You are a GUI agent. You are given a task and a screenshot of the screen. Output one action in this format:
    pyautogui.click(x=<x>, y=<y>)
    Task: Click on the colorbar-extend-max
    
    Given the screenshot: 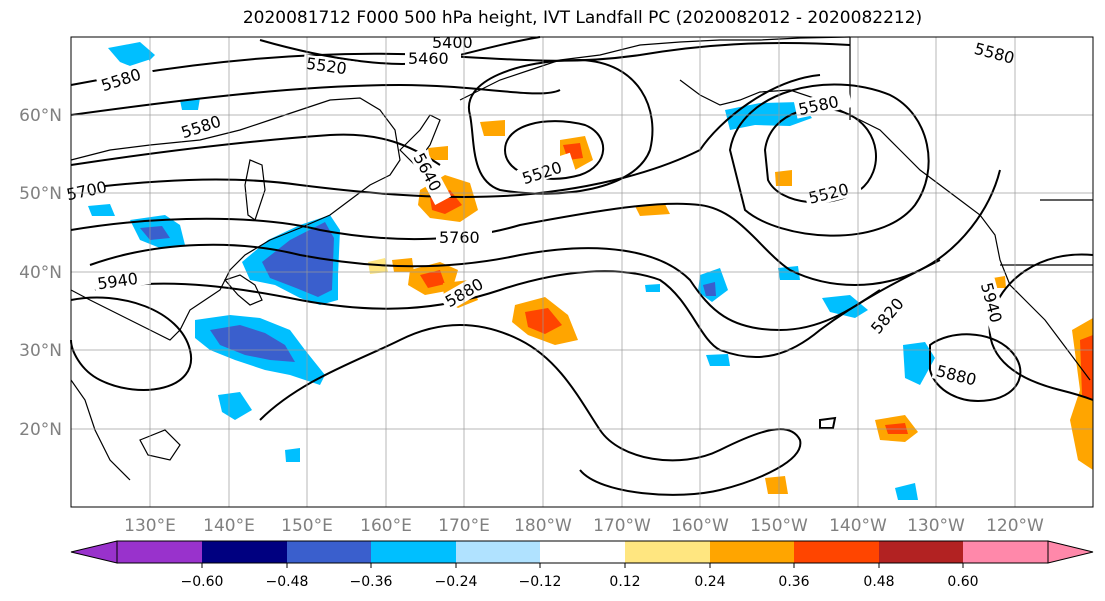 What is the action you would take?
    pyautogui.click(x=1070, y=552)
    